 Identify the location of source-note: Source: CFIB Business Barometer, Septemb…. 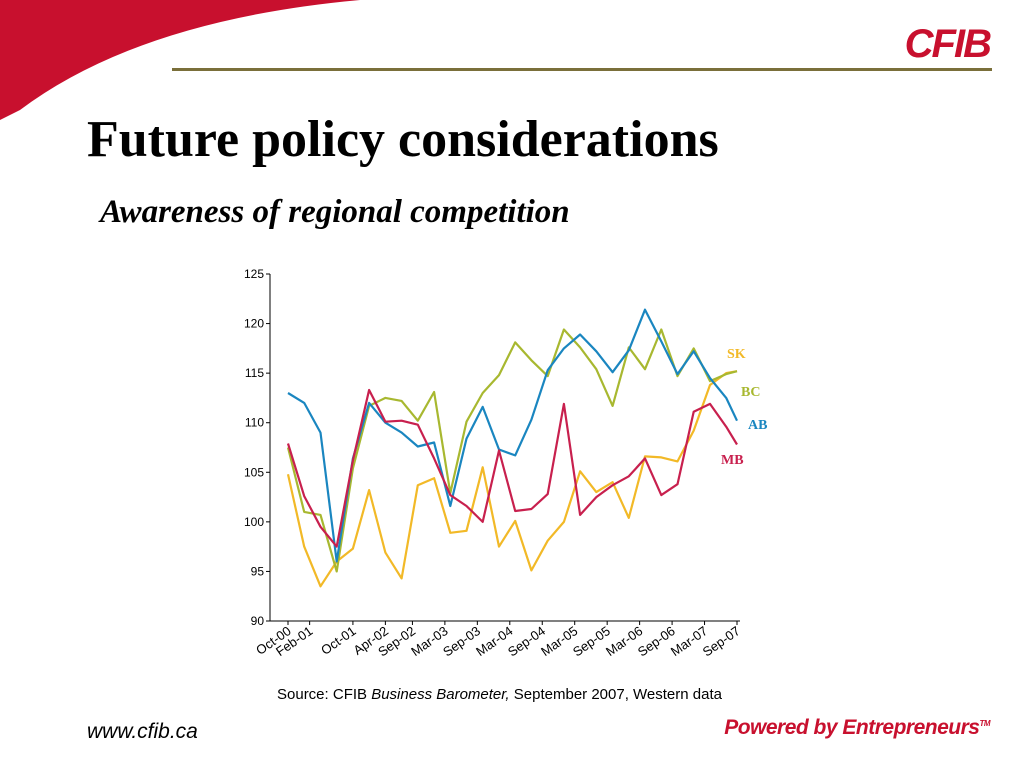
(499, 694).